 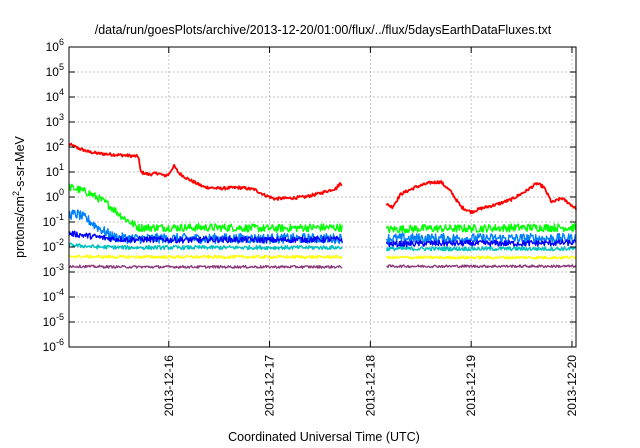 What do you see at coordinates (53, 345) in the screenshot?
I see `y-tick-label: 10⁻⁶` at bounding box center [53, 345].